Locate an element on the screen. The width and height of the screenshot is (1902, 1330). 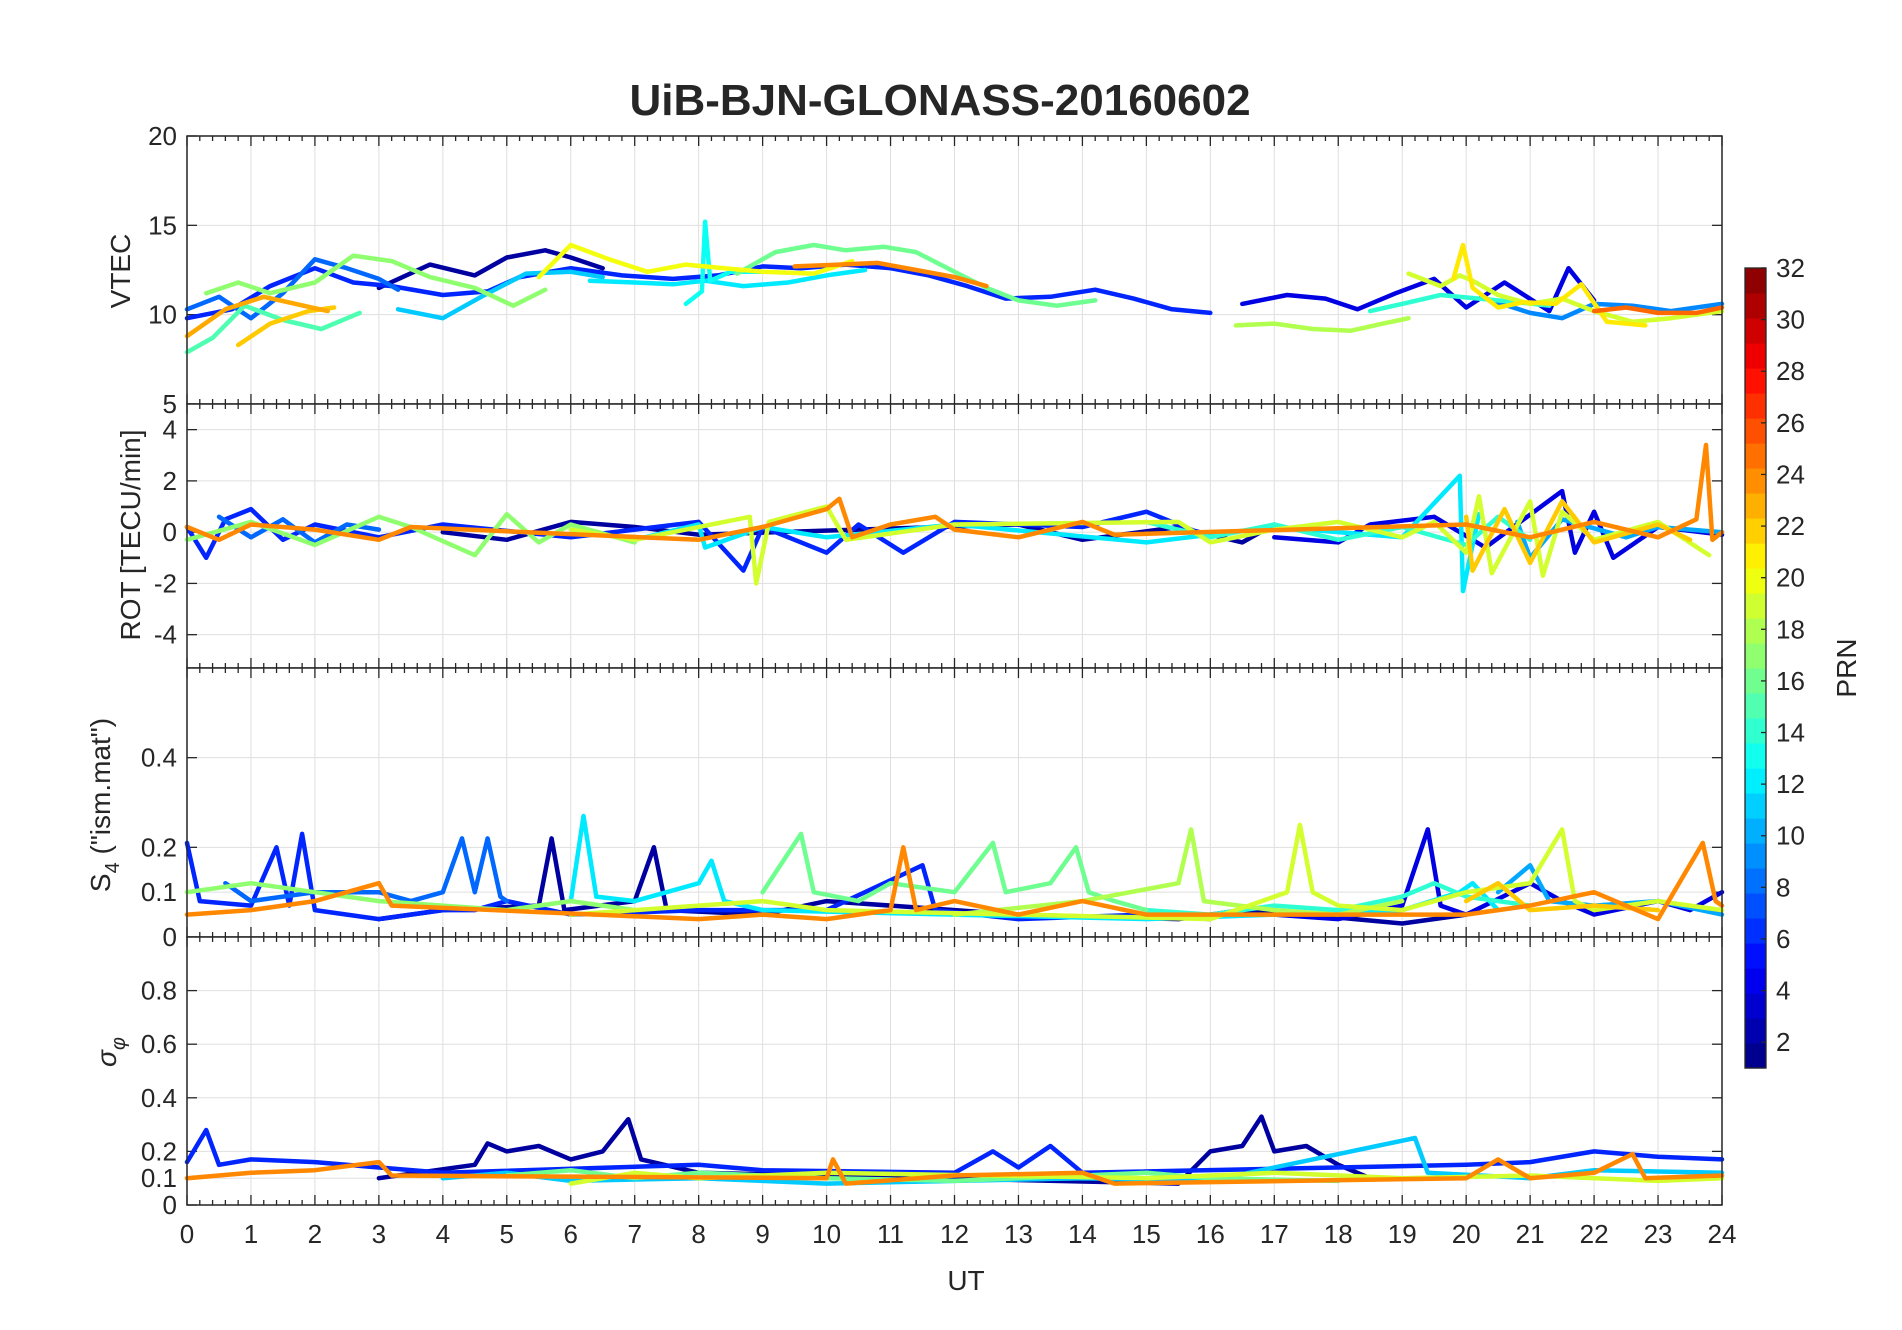
colorbar-tick-label: 12 is located at coordinates (1790, 784).